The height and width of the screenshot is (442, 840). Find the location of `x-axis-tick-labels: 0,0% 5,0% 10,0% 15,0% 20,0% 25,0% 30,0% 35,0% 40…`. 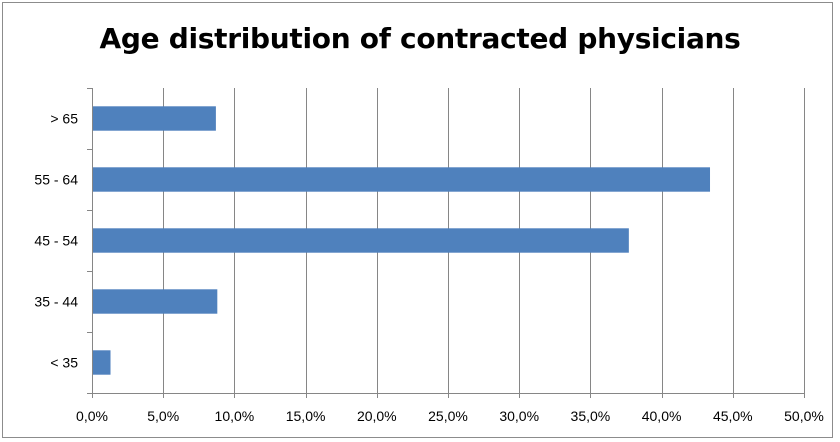

x-axis-tick-labels: 0,0% 5,0% 10,0% 15,0% 20,0% 25,0% 30,0% 35,0% 40… is located at coordinates (450, 416).